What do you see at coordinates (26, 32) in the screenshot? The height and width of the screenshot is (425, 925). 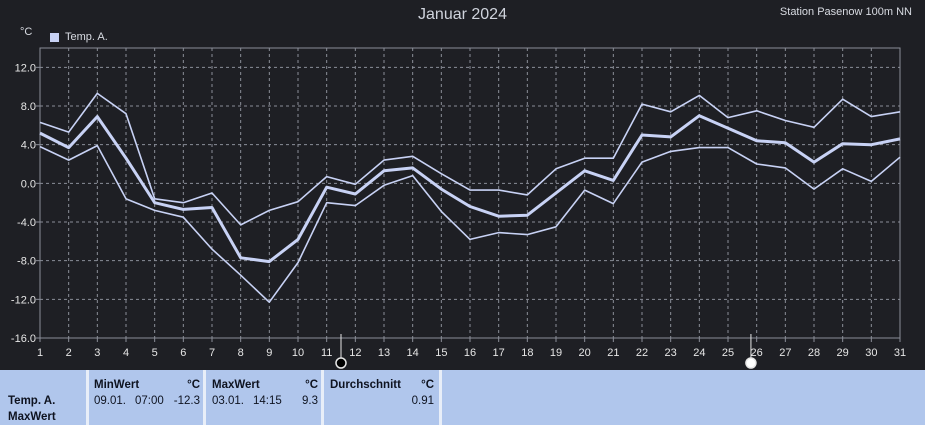 I see `y-axis-unit: °C` at bounding box center [26, 32].